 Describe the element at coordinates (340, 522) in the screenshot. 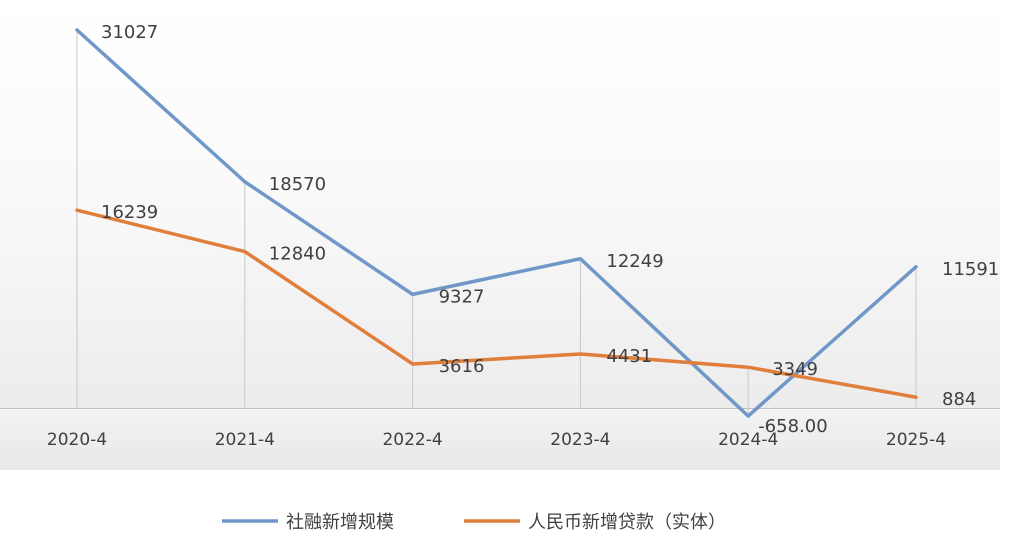

I see `legend-label: 社融新增规模` at that location.